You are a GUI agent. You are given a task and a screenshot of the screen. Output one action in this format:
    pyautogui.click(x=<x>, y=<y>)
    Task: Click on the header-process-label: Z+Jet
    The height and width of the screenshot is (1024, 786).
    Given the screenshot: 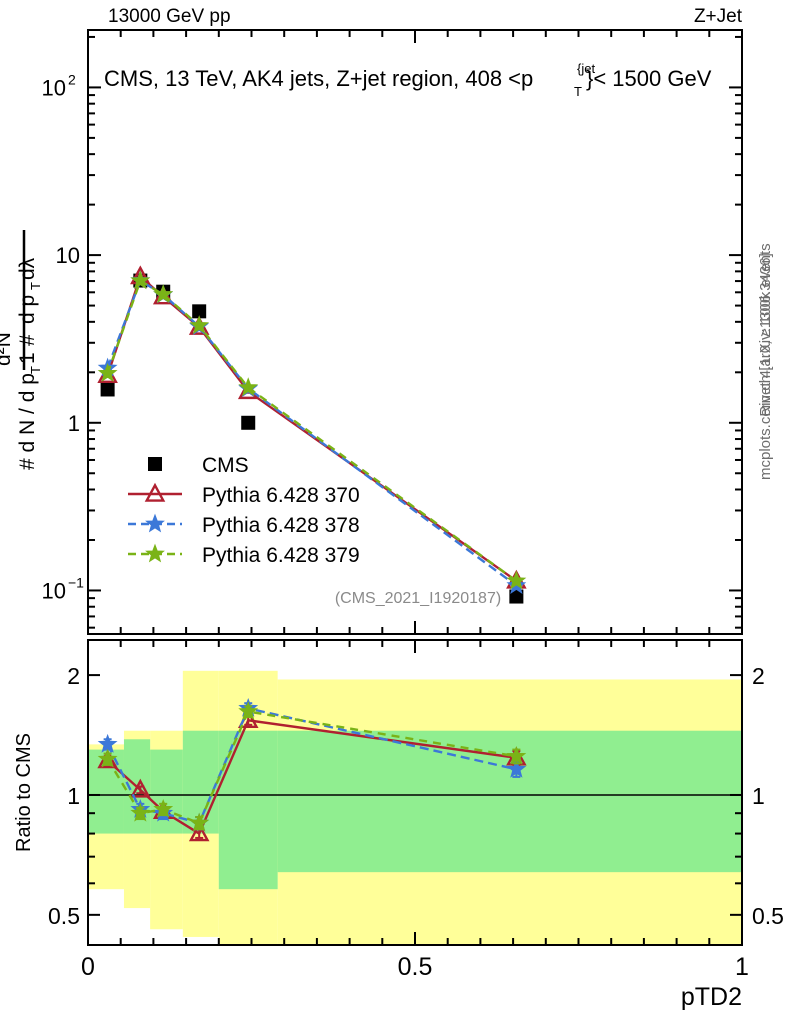 What is the action you would take?
    pyautogui.click(x=718, y=16)
    